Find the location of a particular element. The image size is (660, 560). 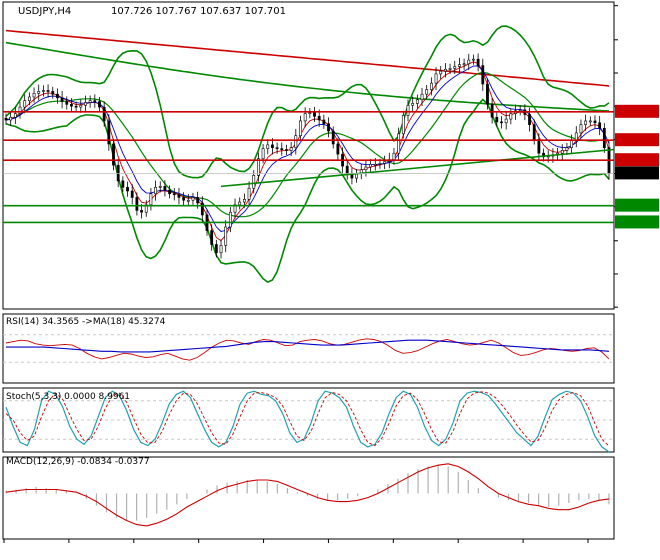

rsi-panel is located at coordinates (308, 348).